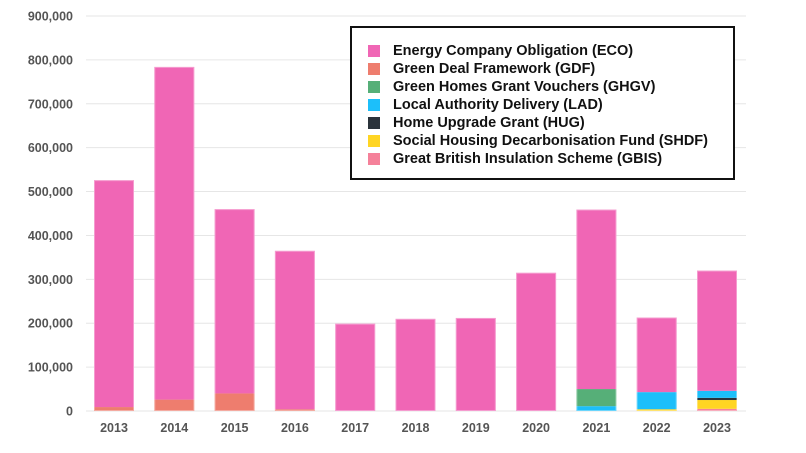  I want to click on y-tick-label: 700,000, so click(50, 104).